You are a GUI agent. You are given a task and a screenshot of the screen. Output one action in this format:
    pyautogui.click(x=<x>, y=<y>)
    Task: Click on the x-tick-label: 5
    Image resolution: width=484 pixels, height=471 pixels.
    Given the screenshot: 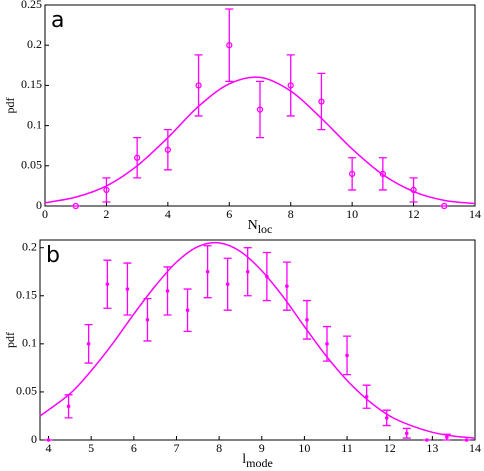 What is the action you would take?
    pyautogui.click(x=91, y=448)
    